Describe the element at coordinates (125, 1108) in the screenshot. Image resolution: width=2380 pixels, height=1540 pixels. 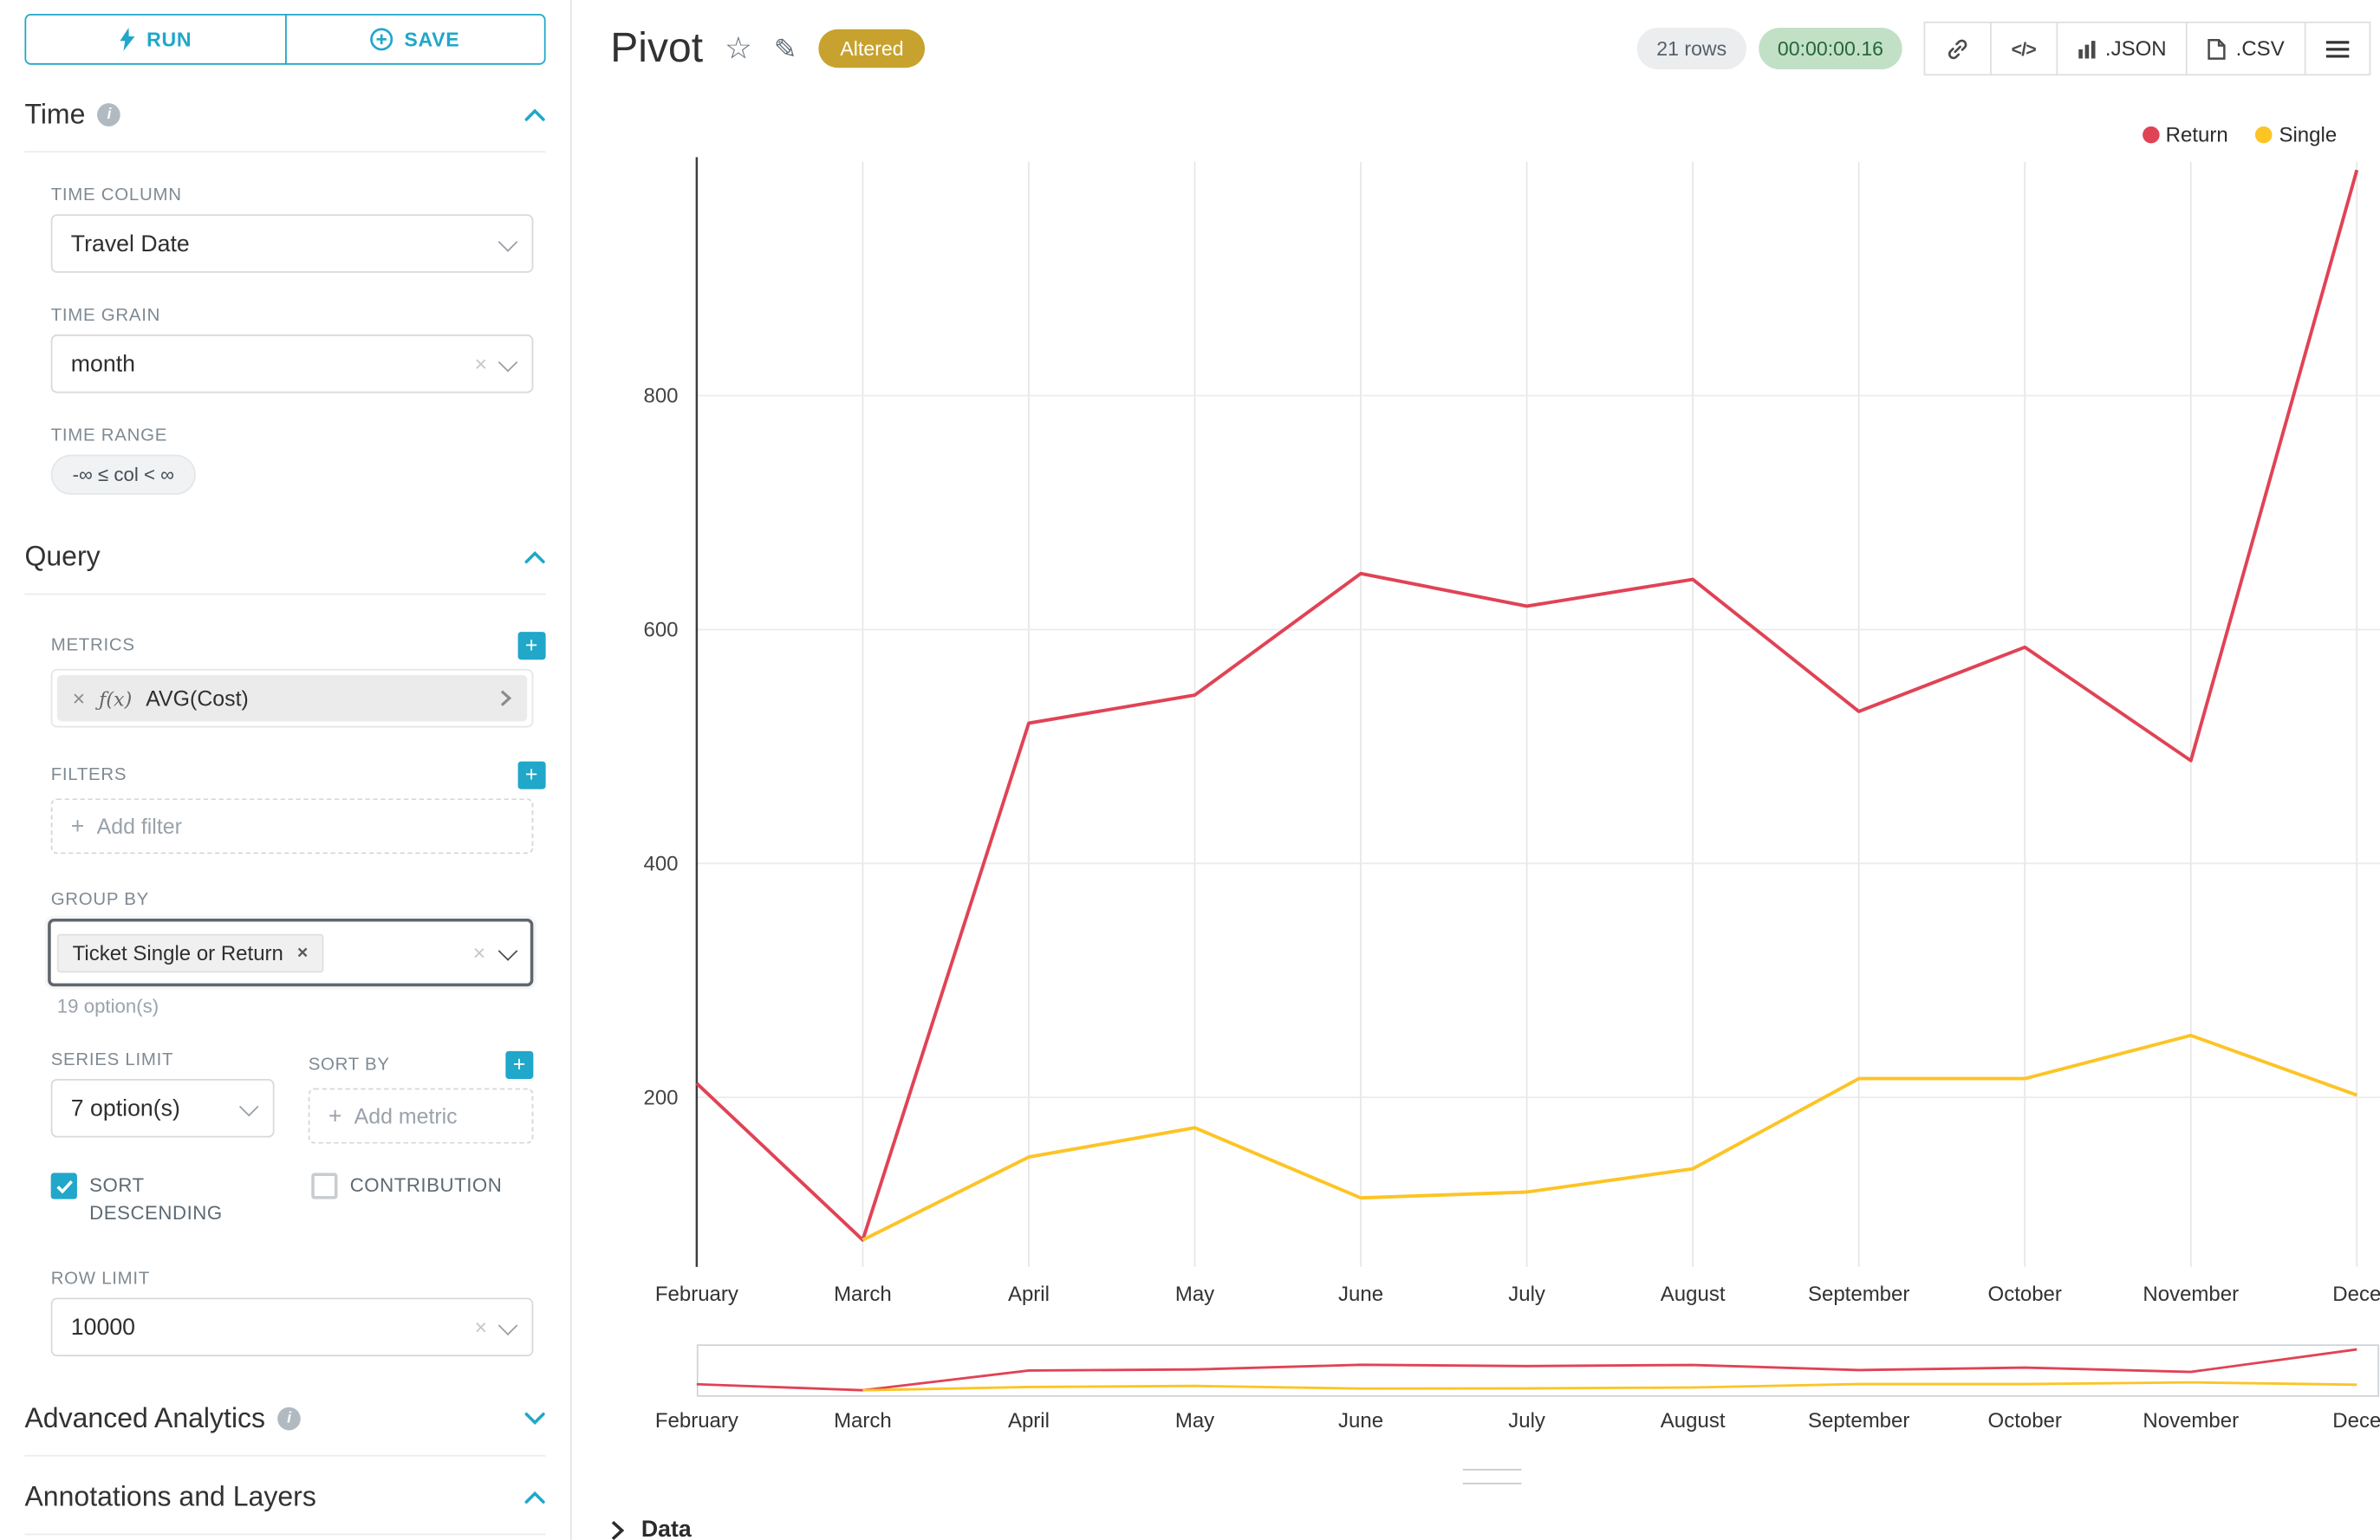
I see `series-limit-value: 7 option(s)` at that location.